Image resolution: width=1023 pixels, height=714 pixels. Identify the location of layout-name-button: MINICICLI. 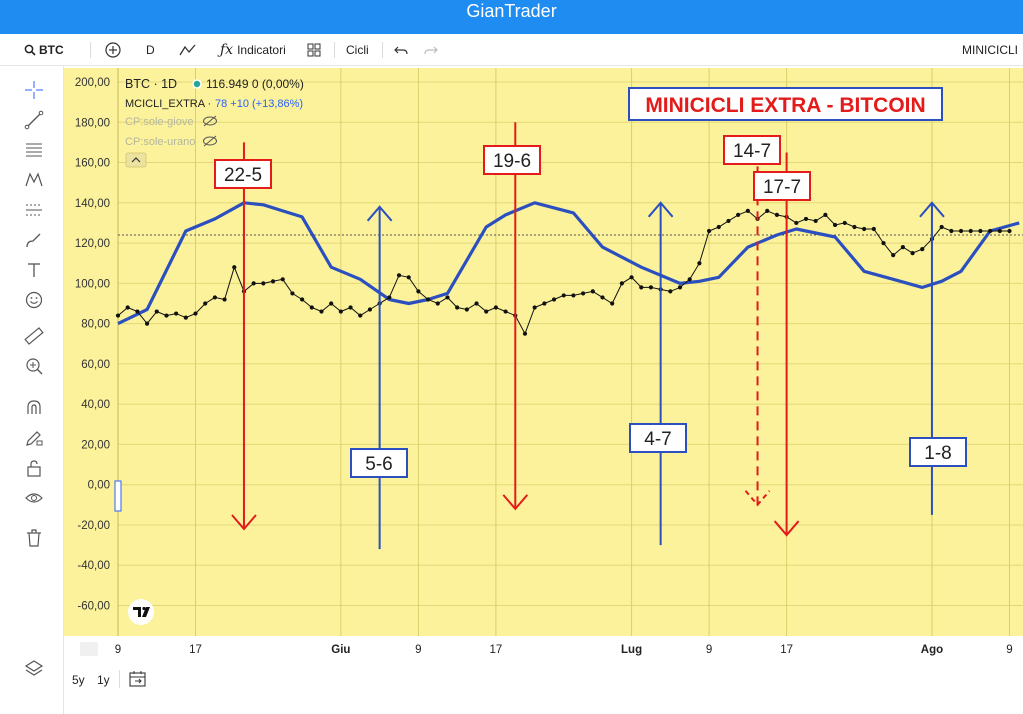
(990, 50).